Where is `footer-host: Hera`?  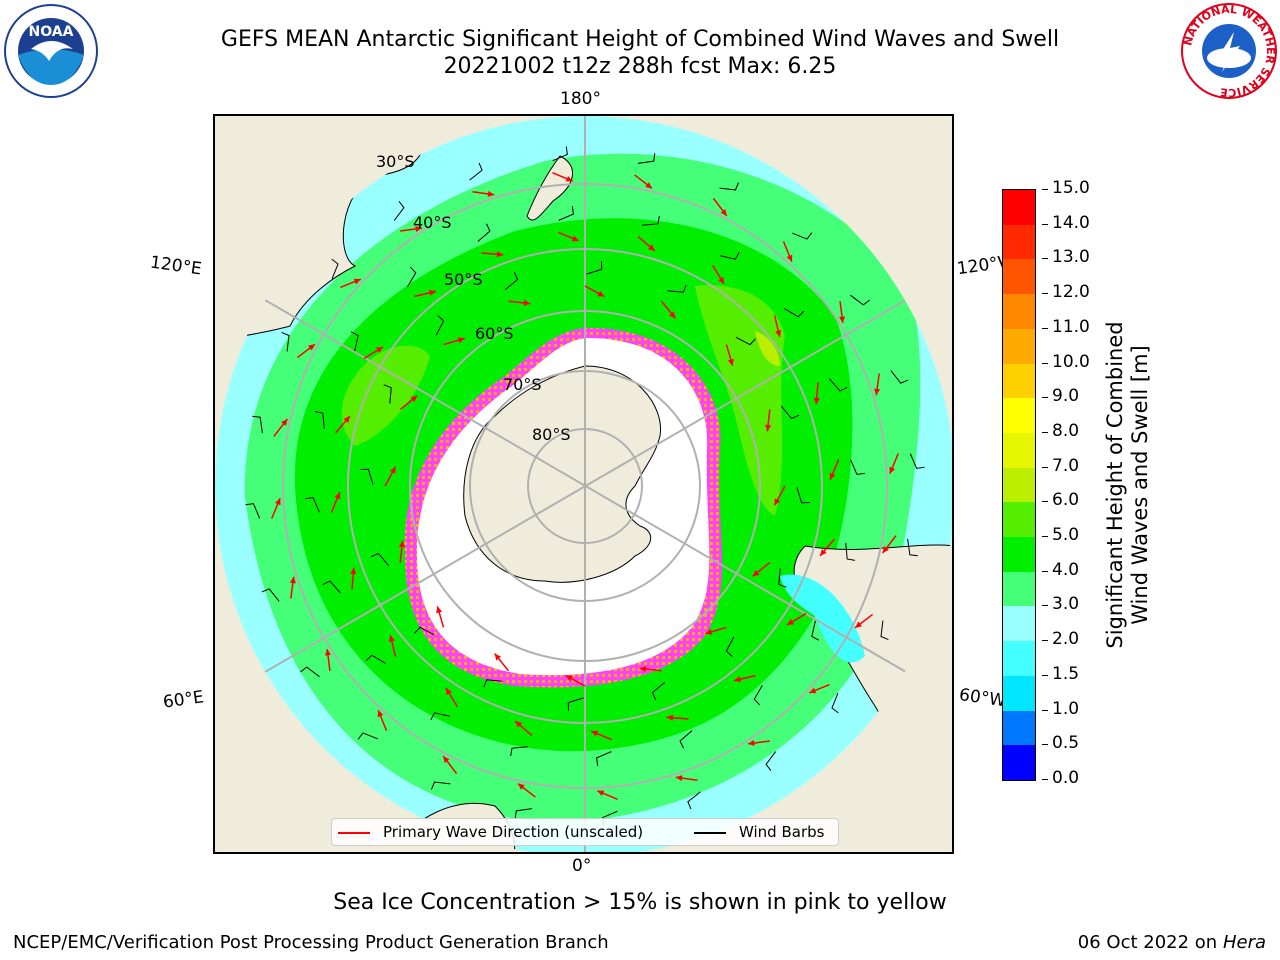 footer-host: Hera is located at coordinates (1244, 942).